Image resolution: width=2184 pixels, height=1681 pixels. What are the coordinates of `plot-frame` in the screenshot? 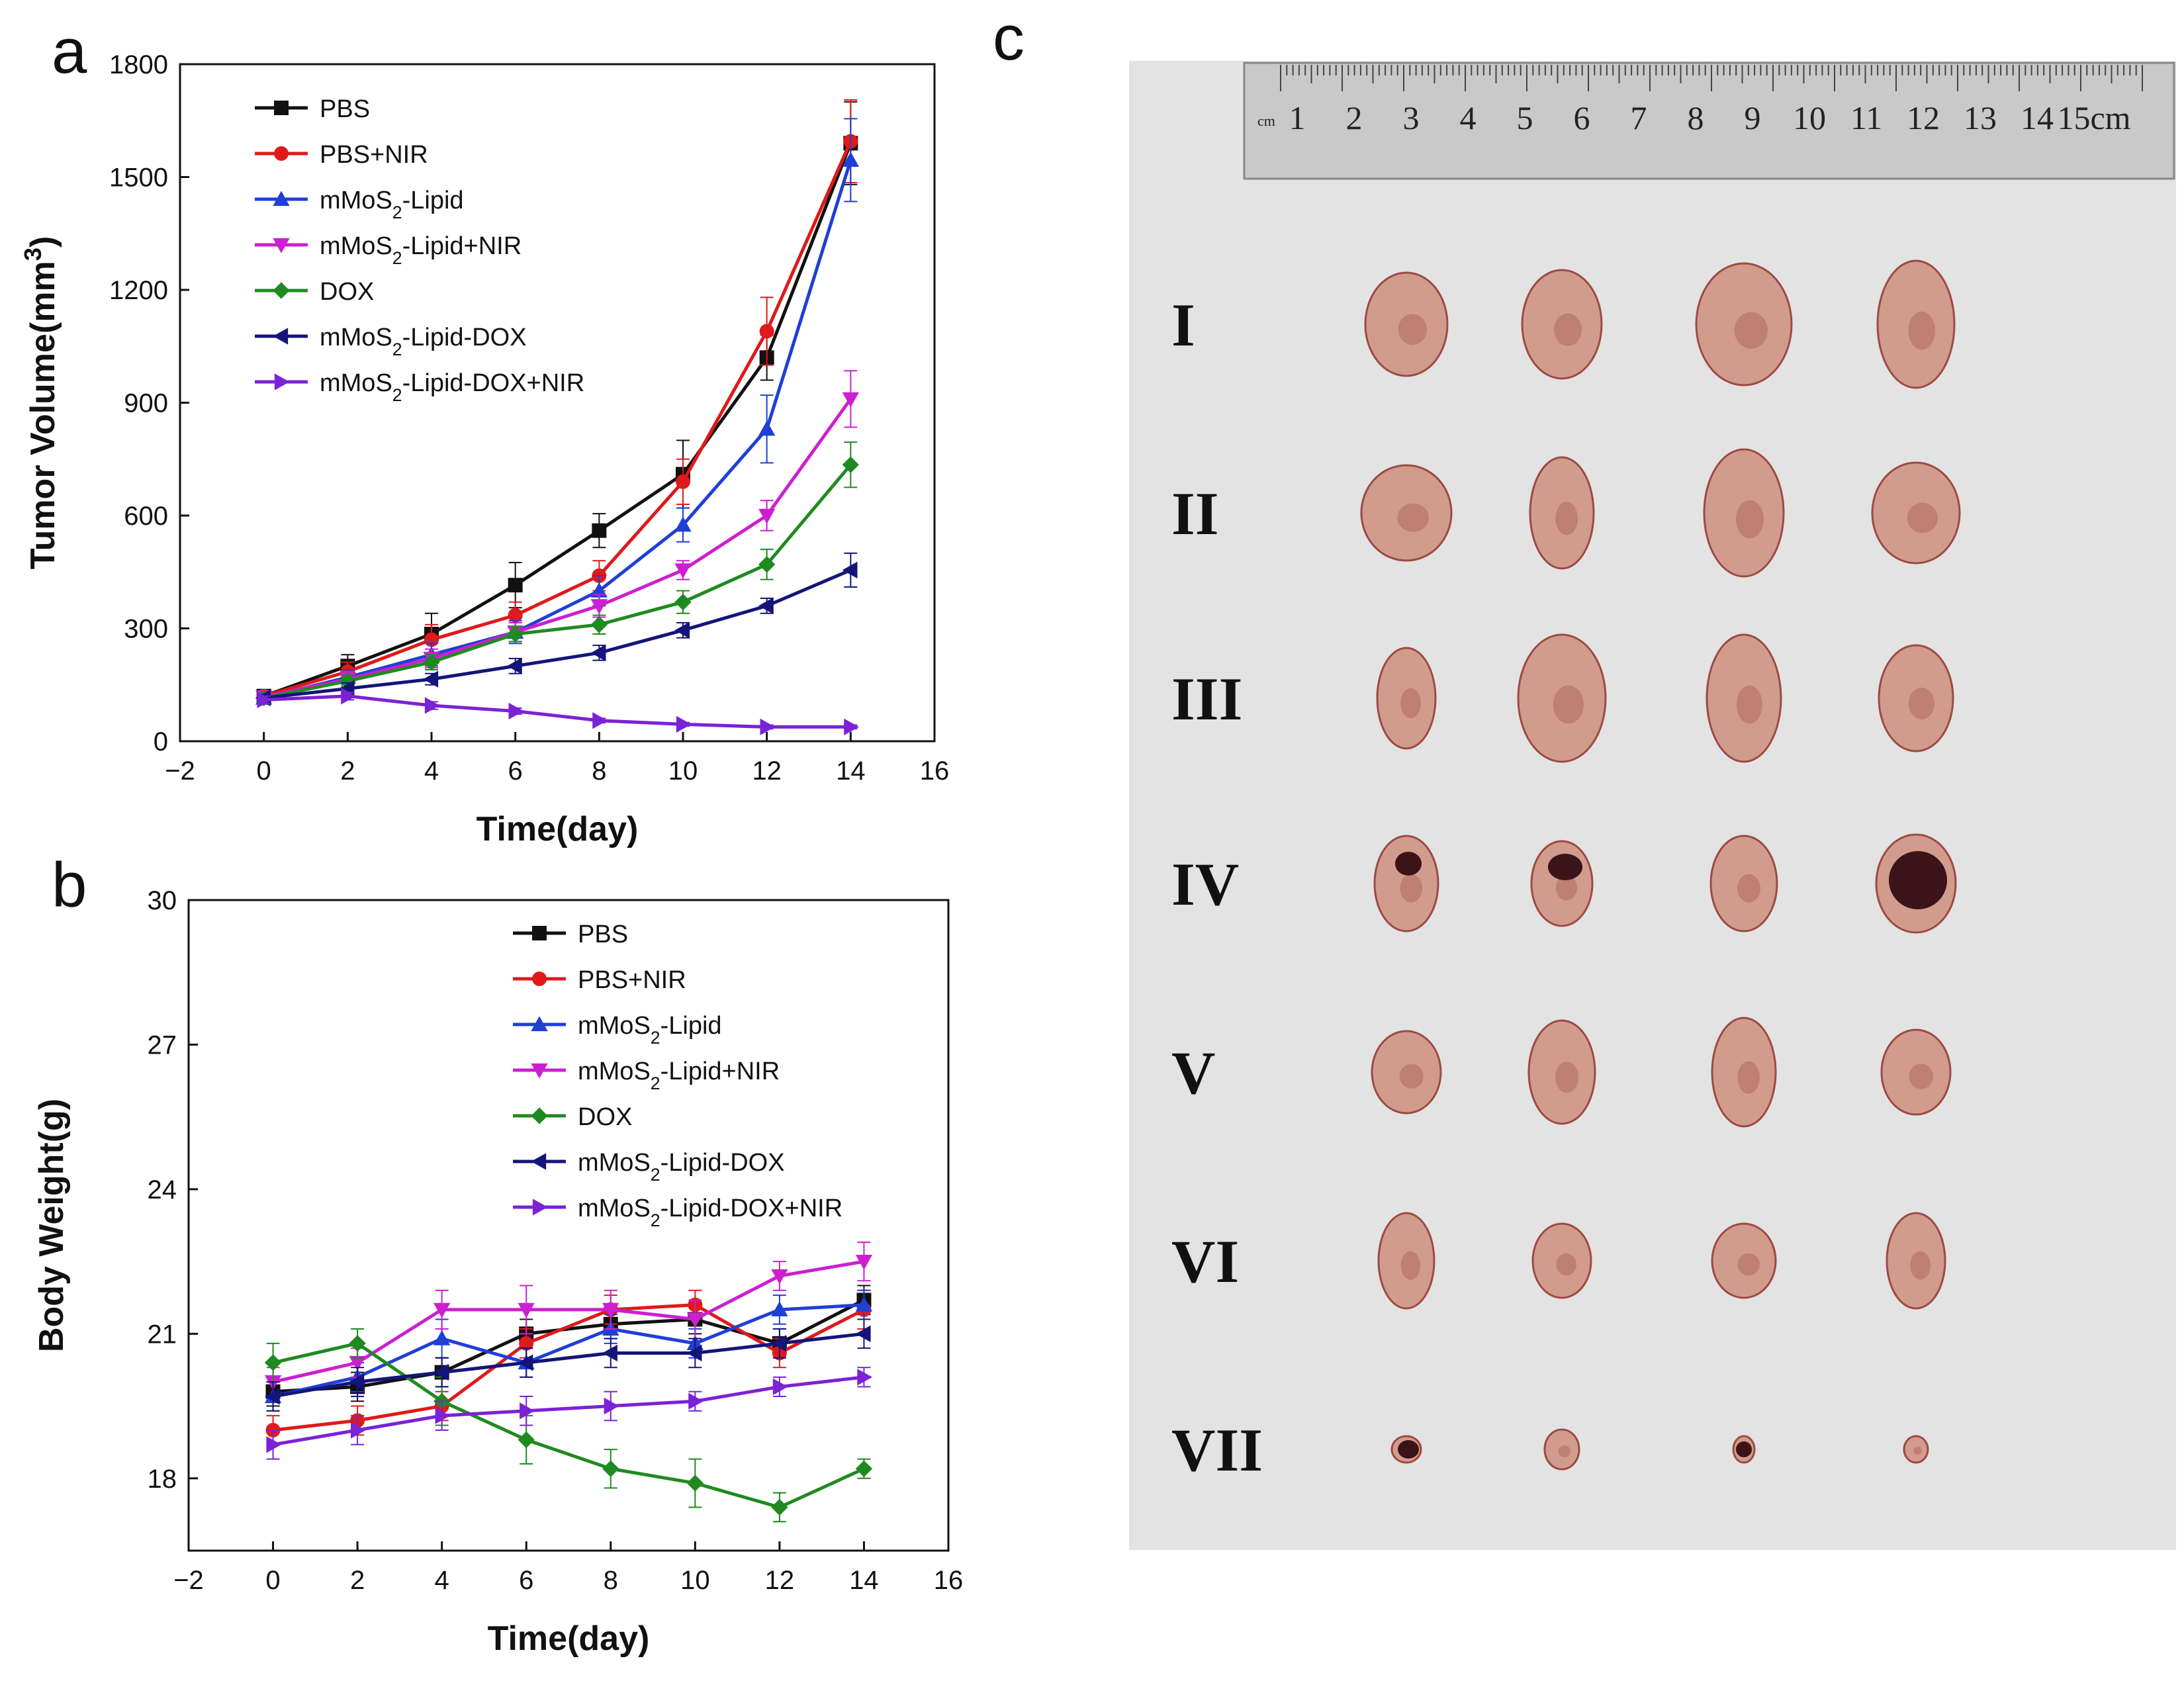 It's located at (557, 403).